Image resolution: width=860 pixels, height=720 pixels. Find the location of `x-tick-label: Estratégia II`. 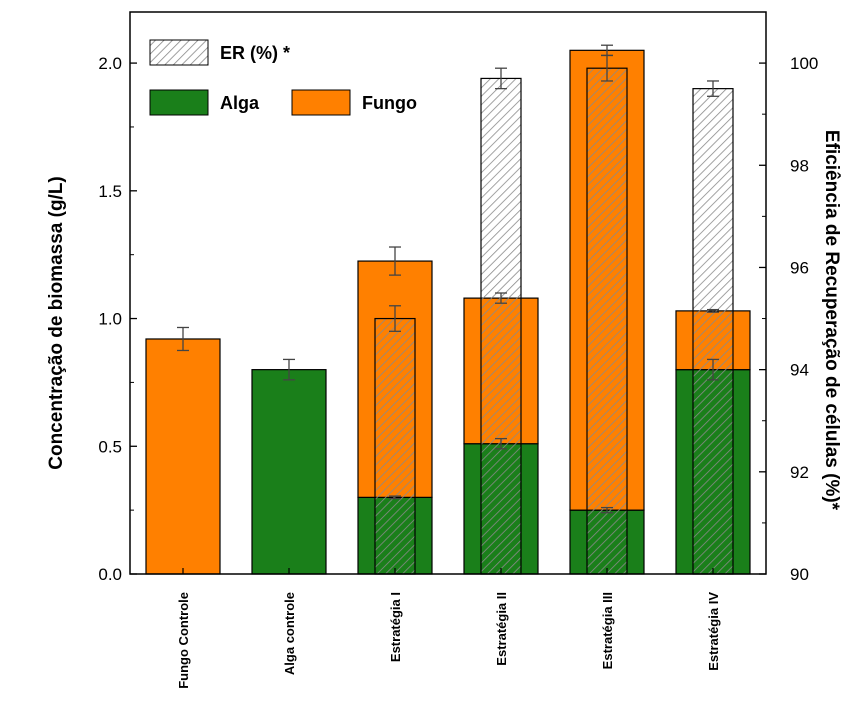

x-tick-label: Estratégia II is located at coordinates (501, 629).